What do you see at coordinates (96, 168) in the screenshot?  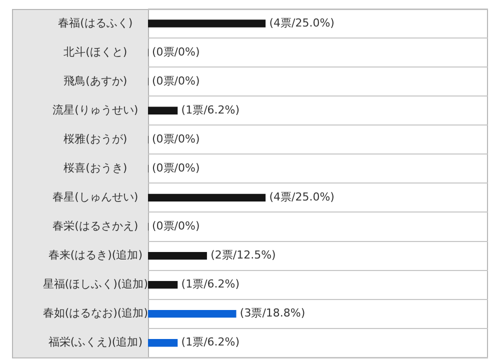 I see `y-tick-label: 桜喜(おうき)` at bounding box center [96, 168].